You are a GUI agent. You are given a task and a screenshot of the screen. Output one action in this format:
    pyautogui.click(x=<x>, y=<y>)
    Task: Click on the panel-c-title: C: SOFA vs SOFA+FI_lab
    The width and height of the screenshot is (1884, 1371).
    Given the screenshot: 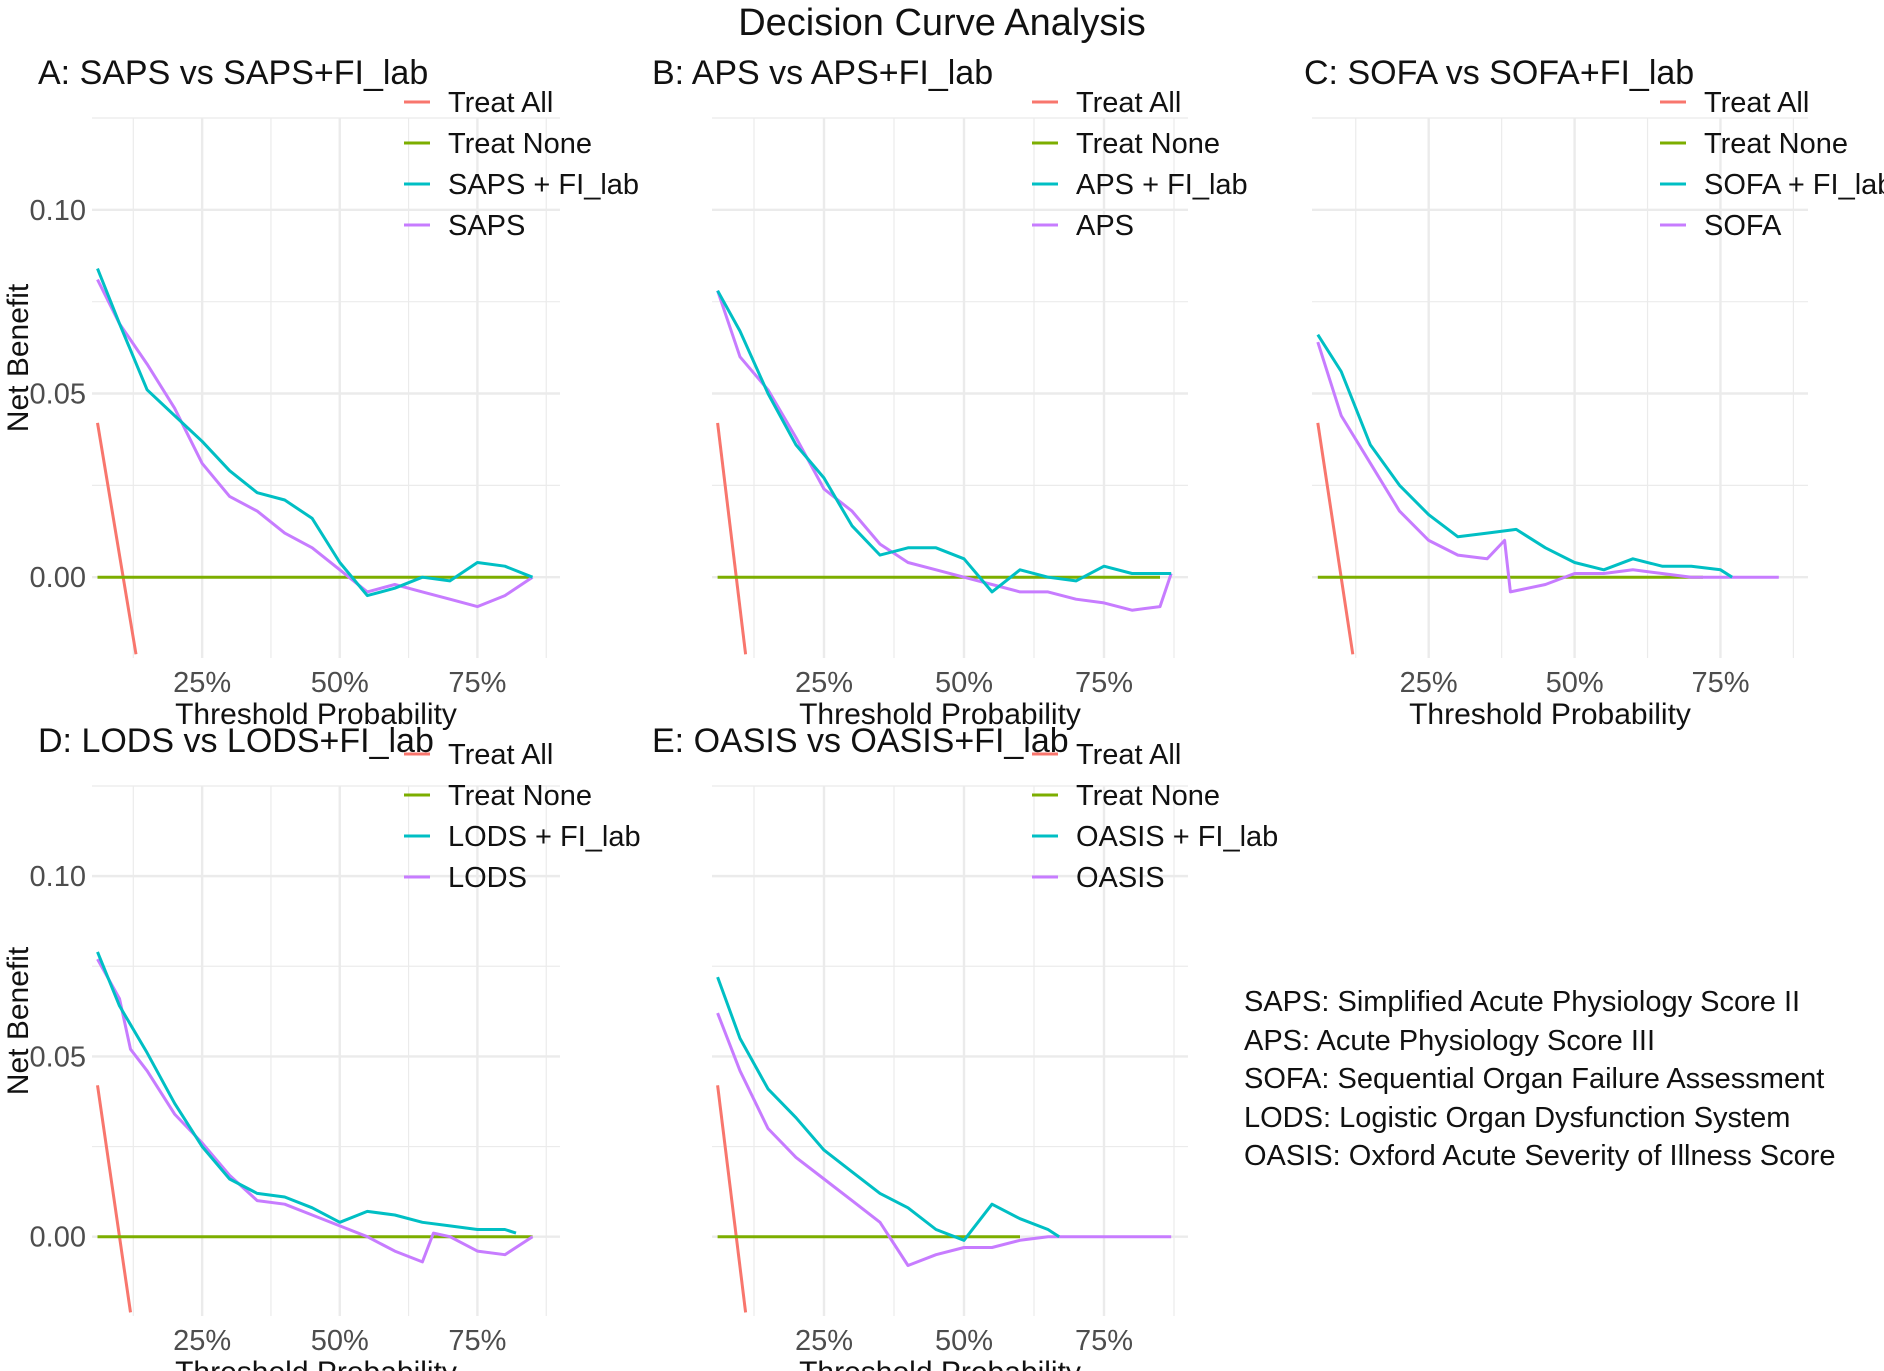 What is the action you would take?
    pyautogui.click(x=1499, y=73)
    